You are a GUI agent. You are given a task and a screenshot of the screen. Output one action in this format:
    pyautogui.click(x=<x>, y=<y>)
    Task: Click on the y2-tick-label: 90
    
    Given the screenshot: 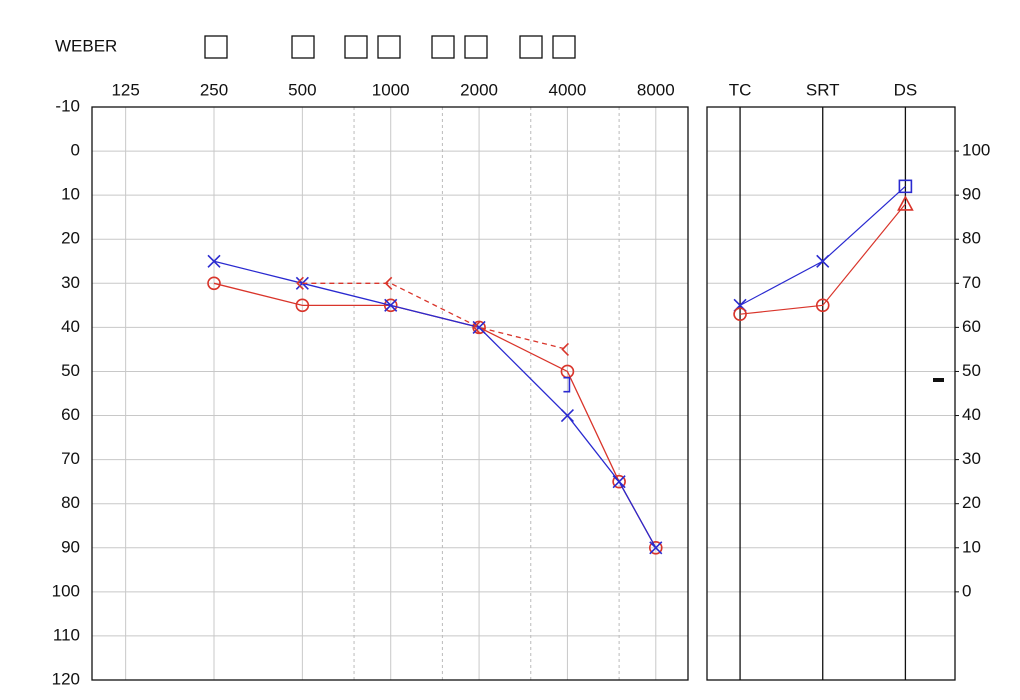 What is the action you would take?
    pyautogui.click(x=971, y=194)
    